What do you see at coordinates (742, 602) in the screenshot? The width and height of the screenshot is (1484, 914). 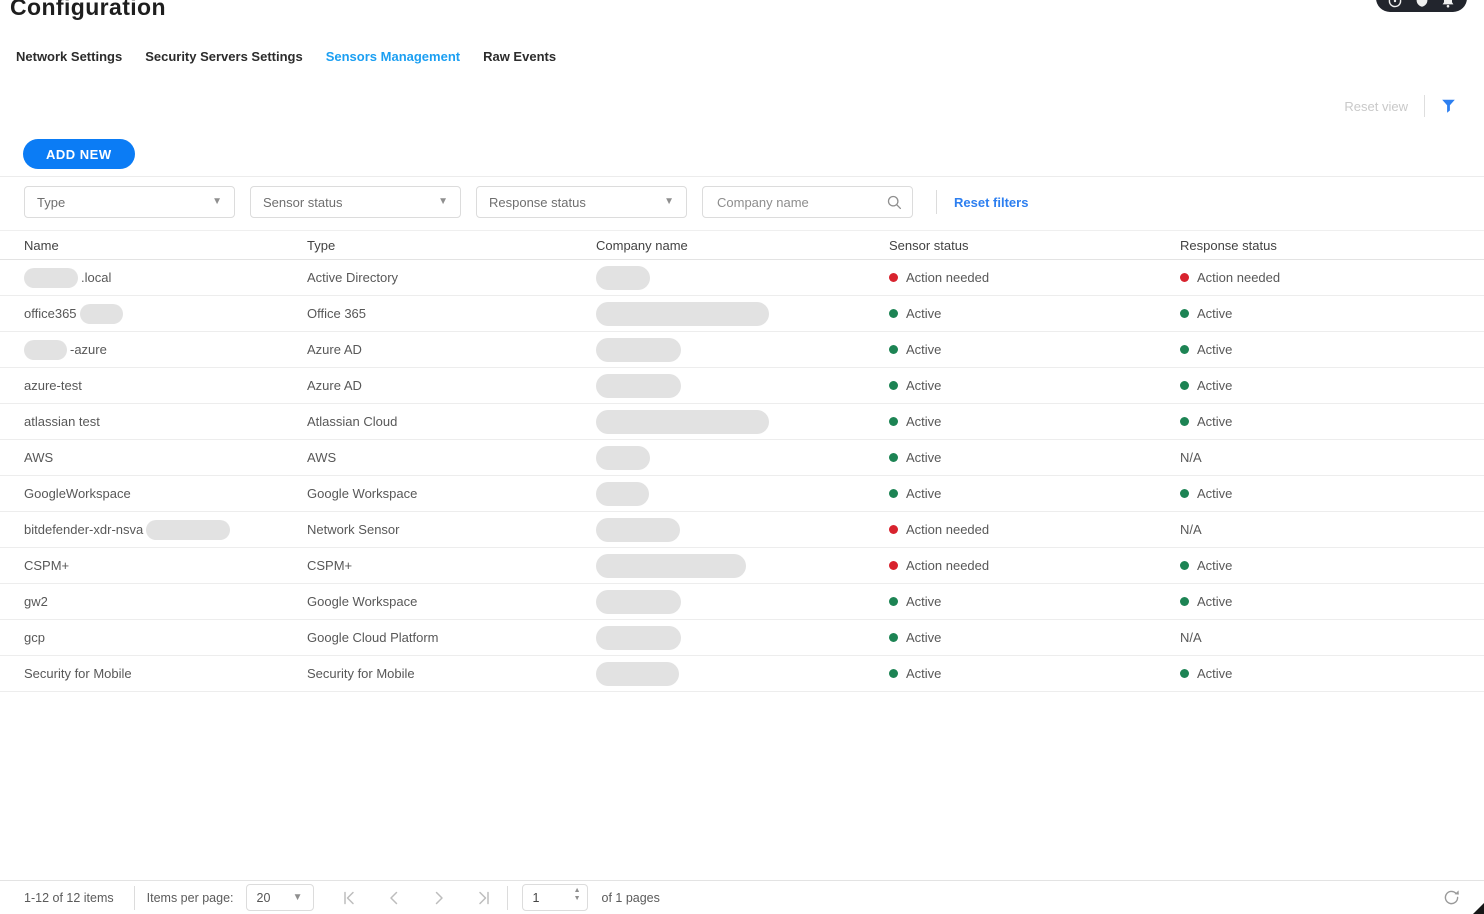 I see `table-row: gw2 Google Workspace Active Active` at bounding box center [742, 602].